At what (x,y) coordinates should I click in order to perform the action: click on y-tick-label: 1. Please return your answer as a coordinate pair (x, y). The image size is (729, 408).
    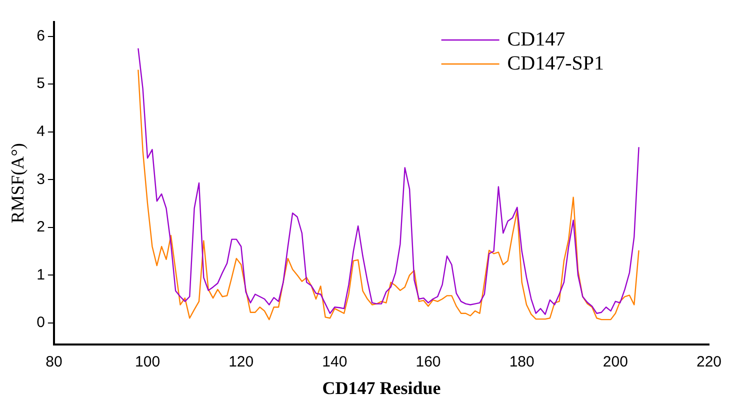
    Looking at the image, I should click on (40, 275).